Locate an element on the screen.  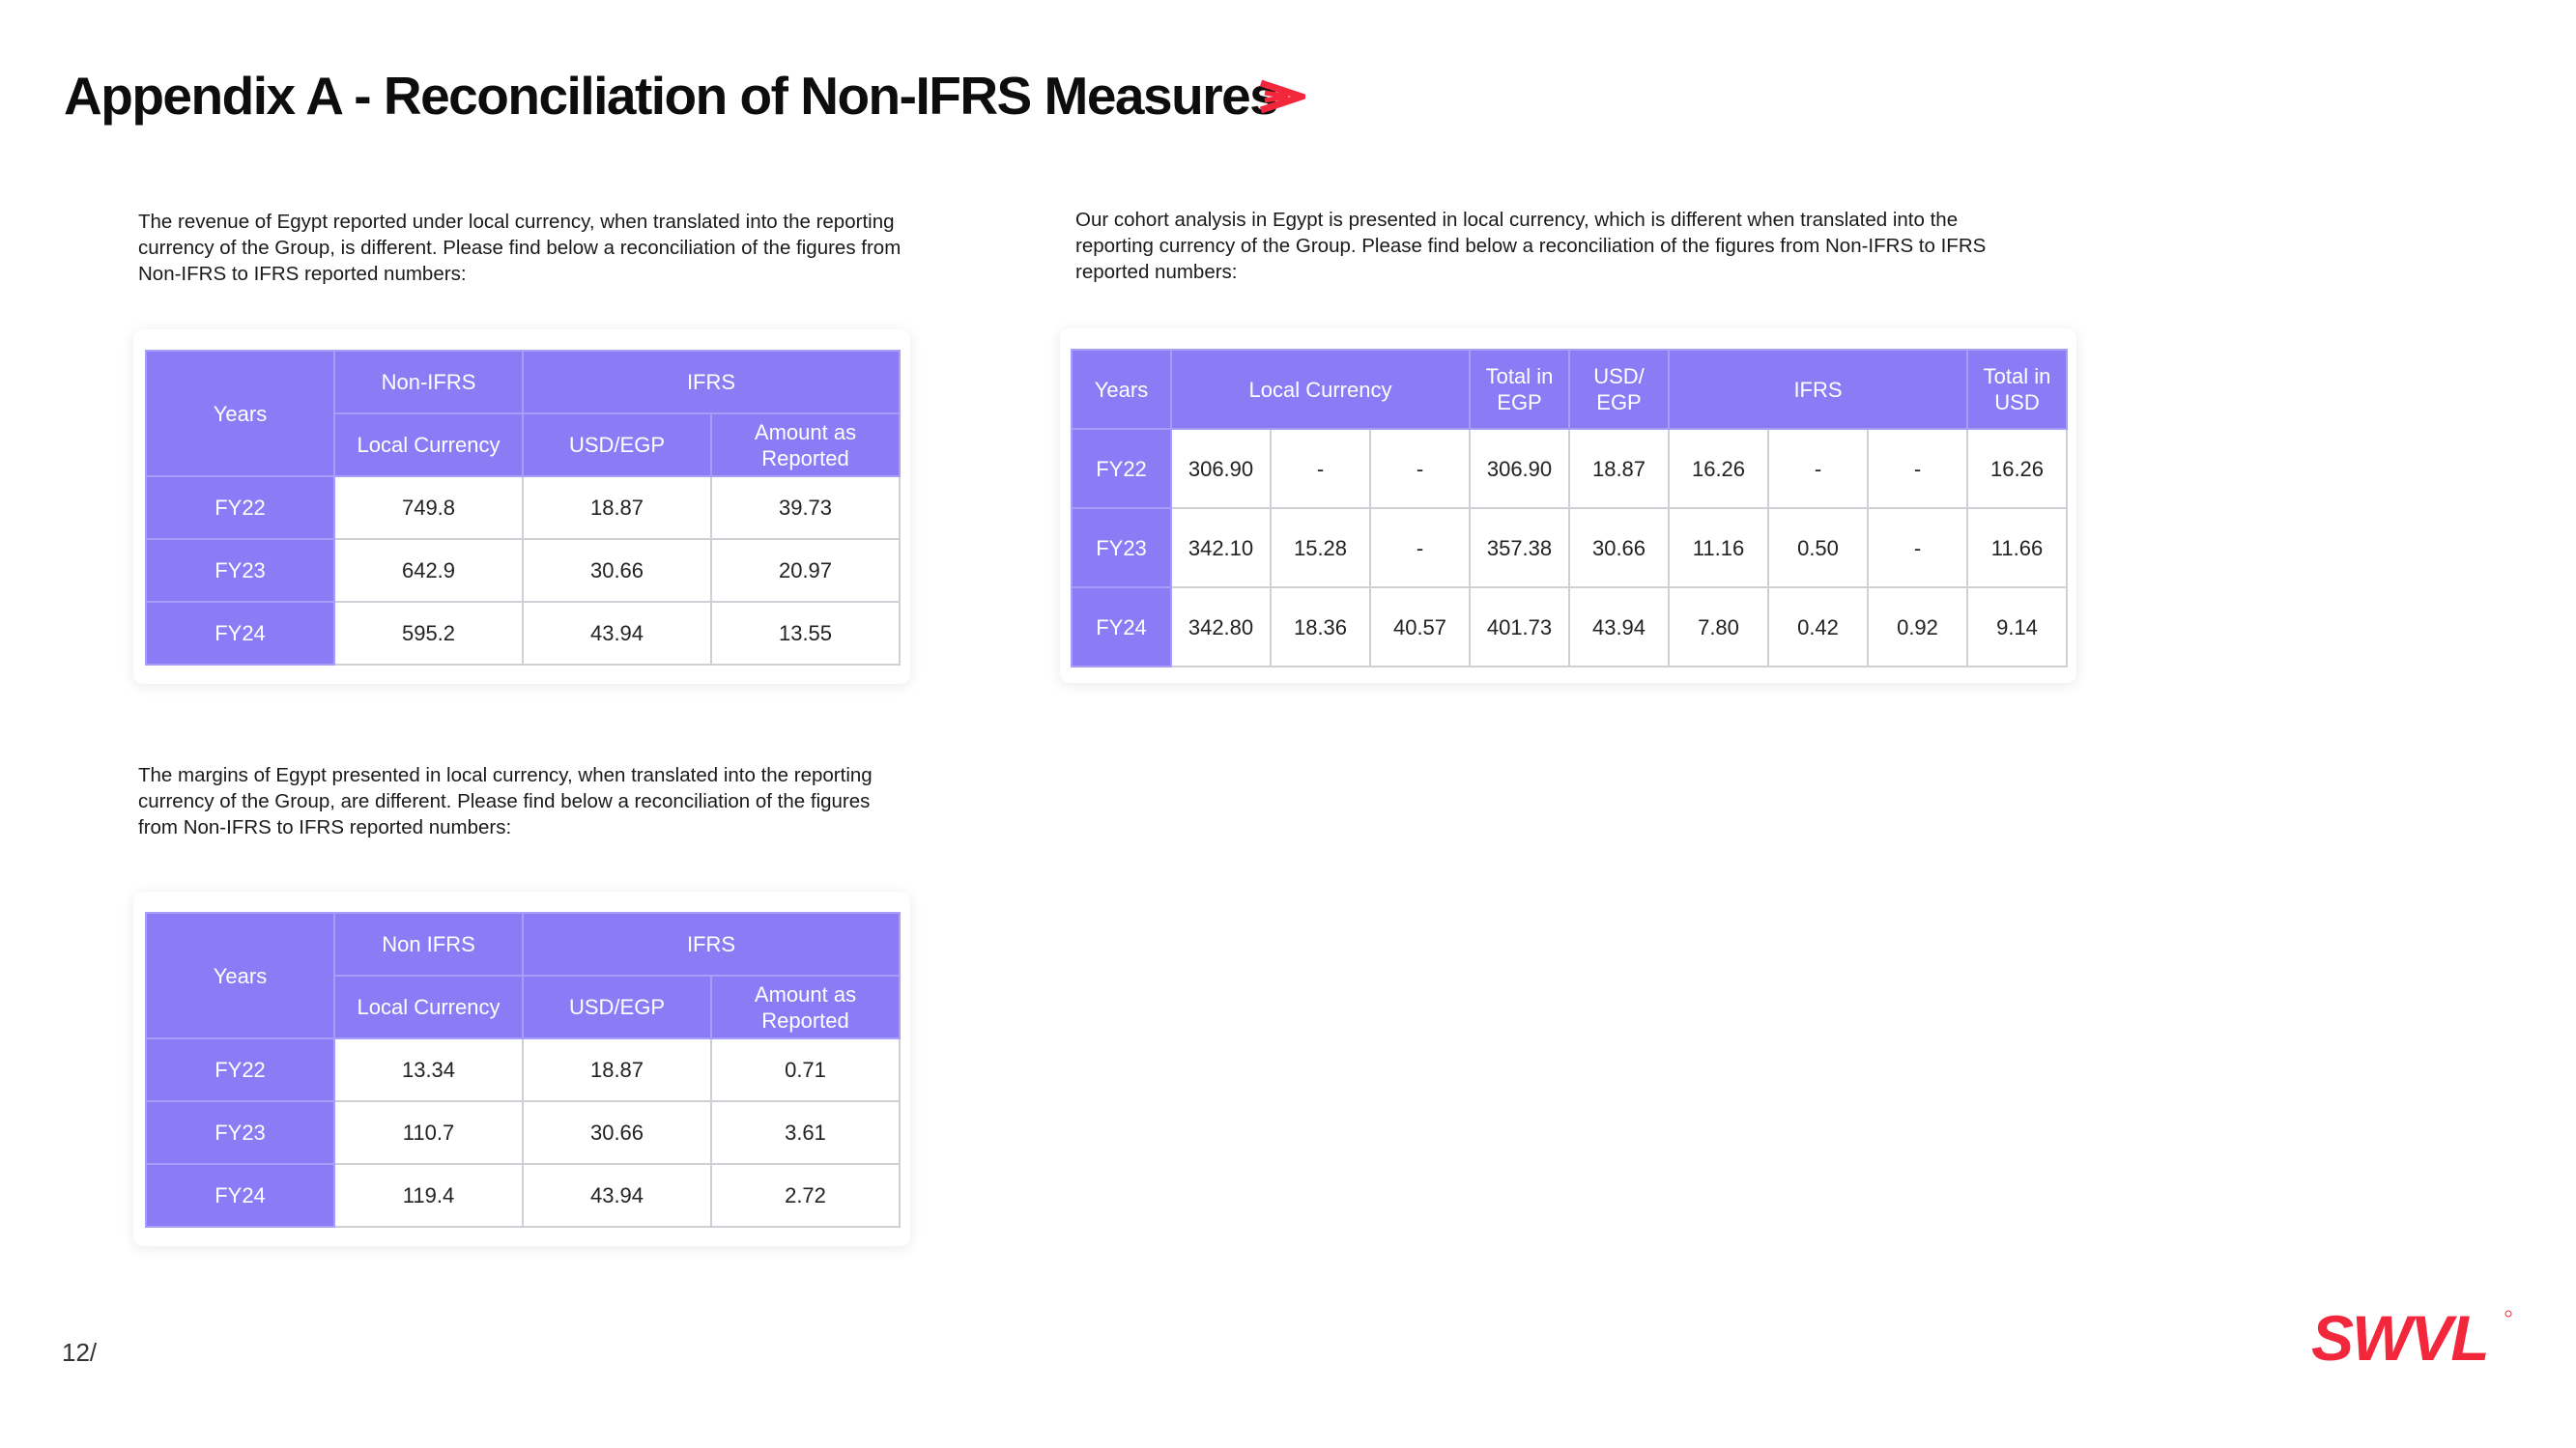
logo-text: SWVL is located at coordinates (2400, 1336).